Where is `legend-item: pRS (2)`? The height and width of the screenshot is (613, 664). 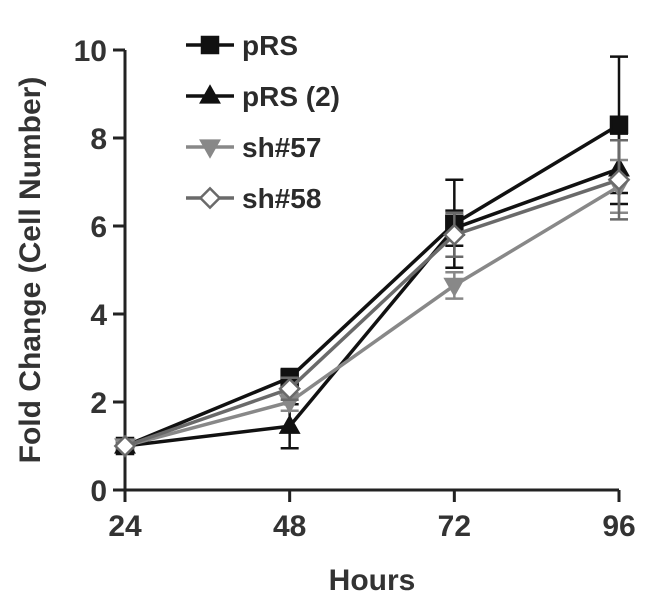
legend-item: pRS (2) is located at coordinates (263, 96).